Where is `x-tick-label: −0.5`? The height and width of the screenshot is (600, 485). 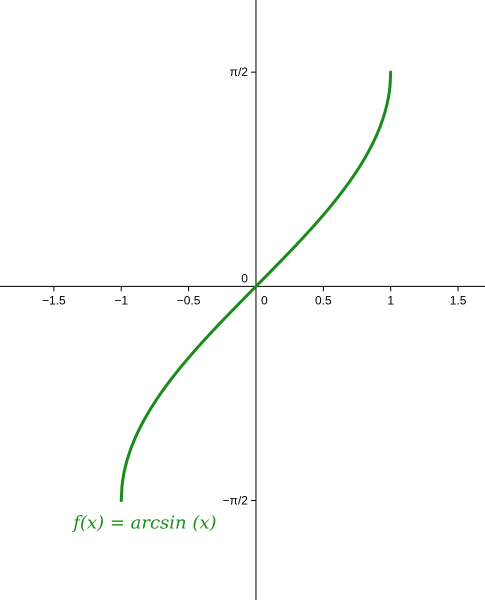 x-tick-label: −0.5 is located at coordinates (189, 300).